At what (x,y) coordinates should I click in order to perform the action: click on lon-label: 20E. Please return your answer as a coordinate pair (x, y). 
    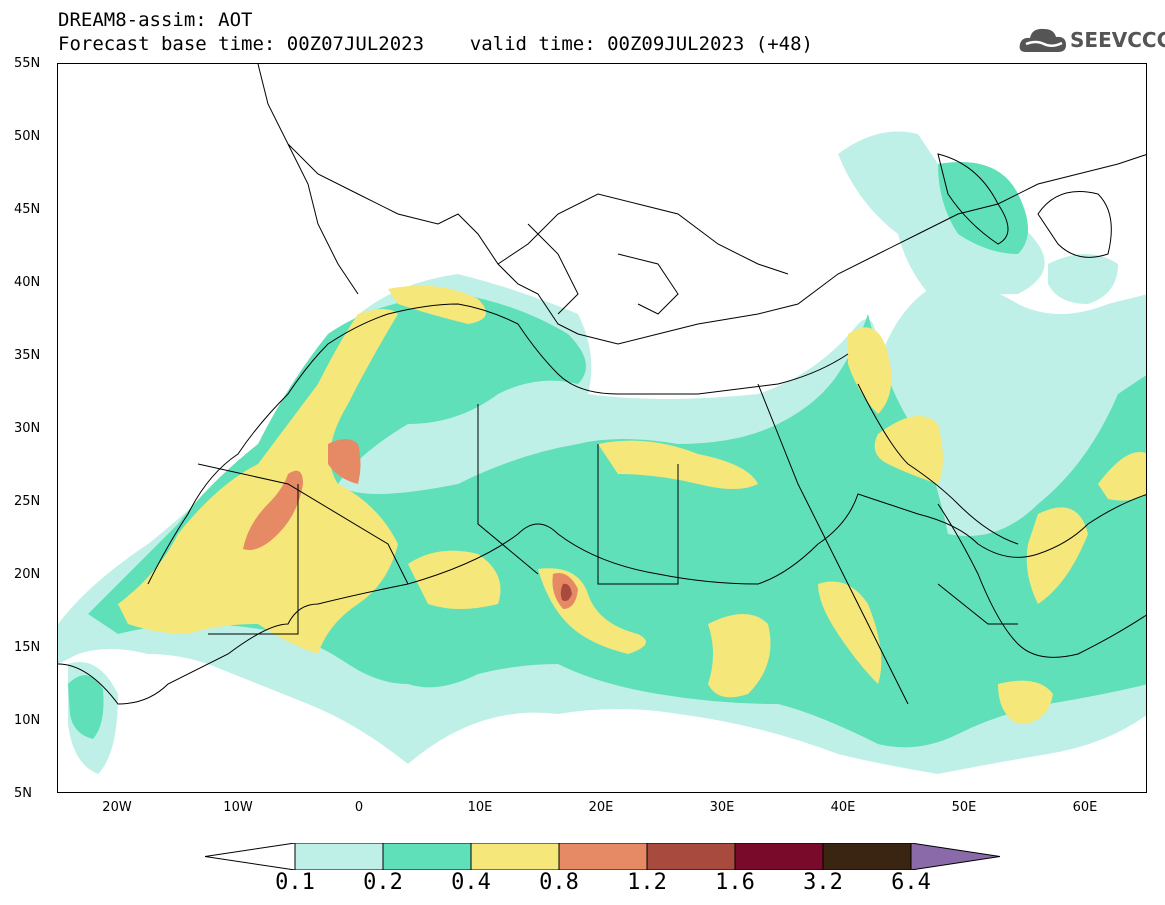
    Looking at the image, I should click on (601, 807).